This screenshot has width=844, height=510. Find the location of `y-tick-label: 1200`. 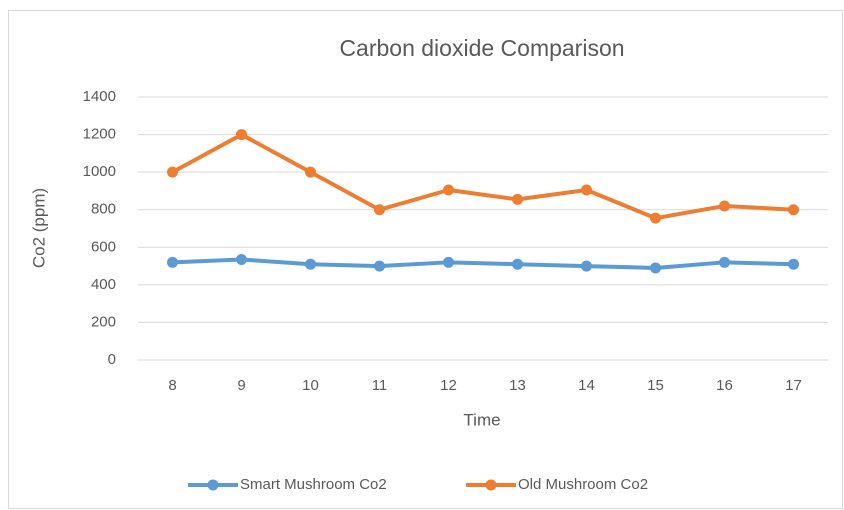

y-tick-label: 1200 is located at coordinates (99, 134).